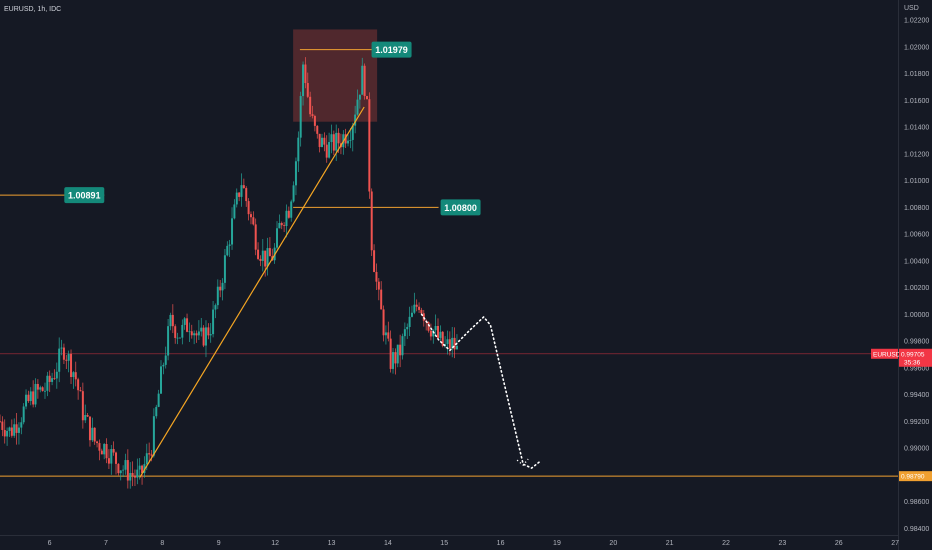 Image resolution: width=932 pixels, height=550 pixels. Describe the element at coordinates (783, 543) in the screenshot. I see `time-tick-label: 23` at that location.